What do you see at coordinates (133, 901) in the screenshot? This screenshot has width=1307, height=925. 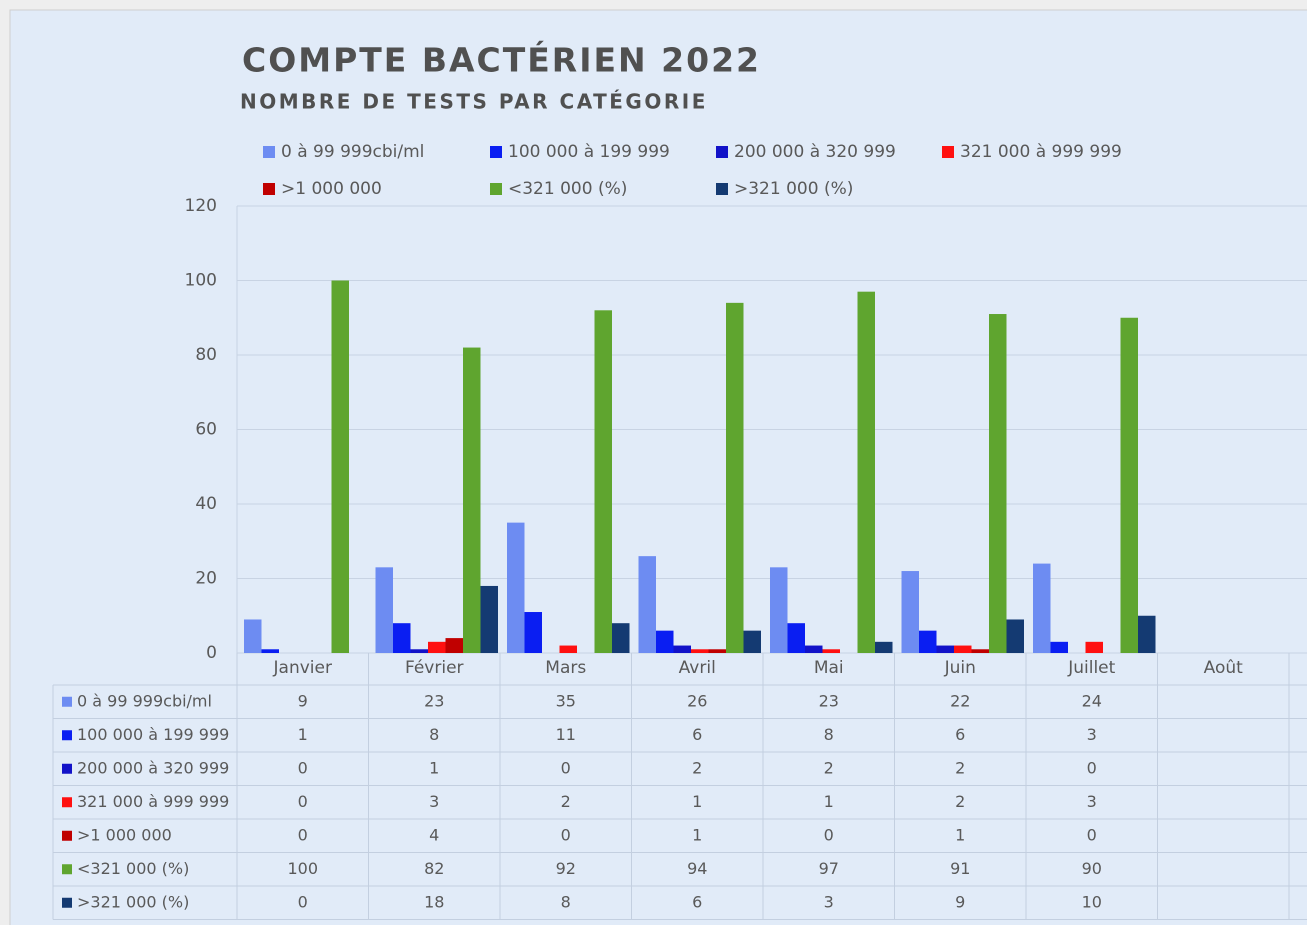 I see `table-row-label: >321 000 (%)` at bounding box center [133, 901].